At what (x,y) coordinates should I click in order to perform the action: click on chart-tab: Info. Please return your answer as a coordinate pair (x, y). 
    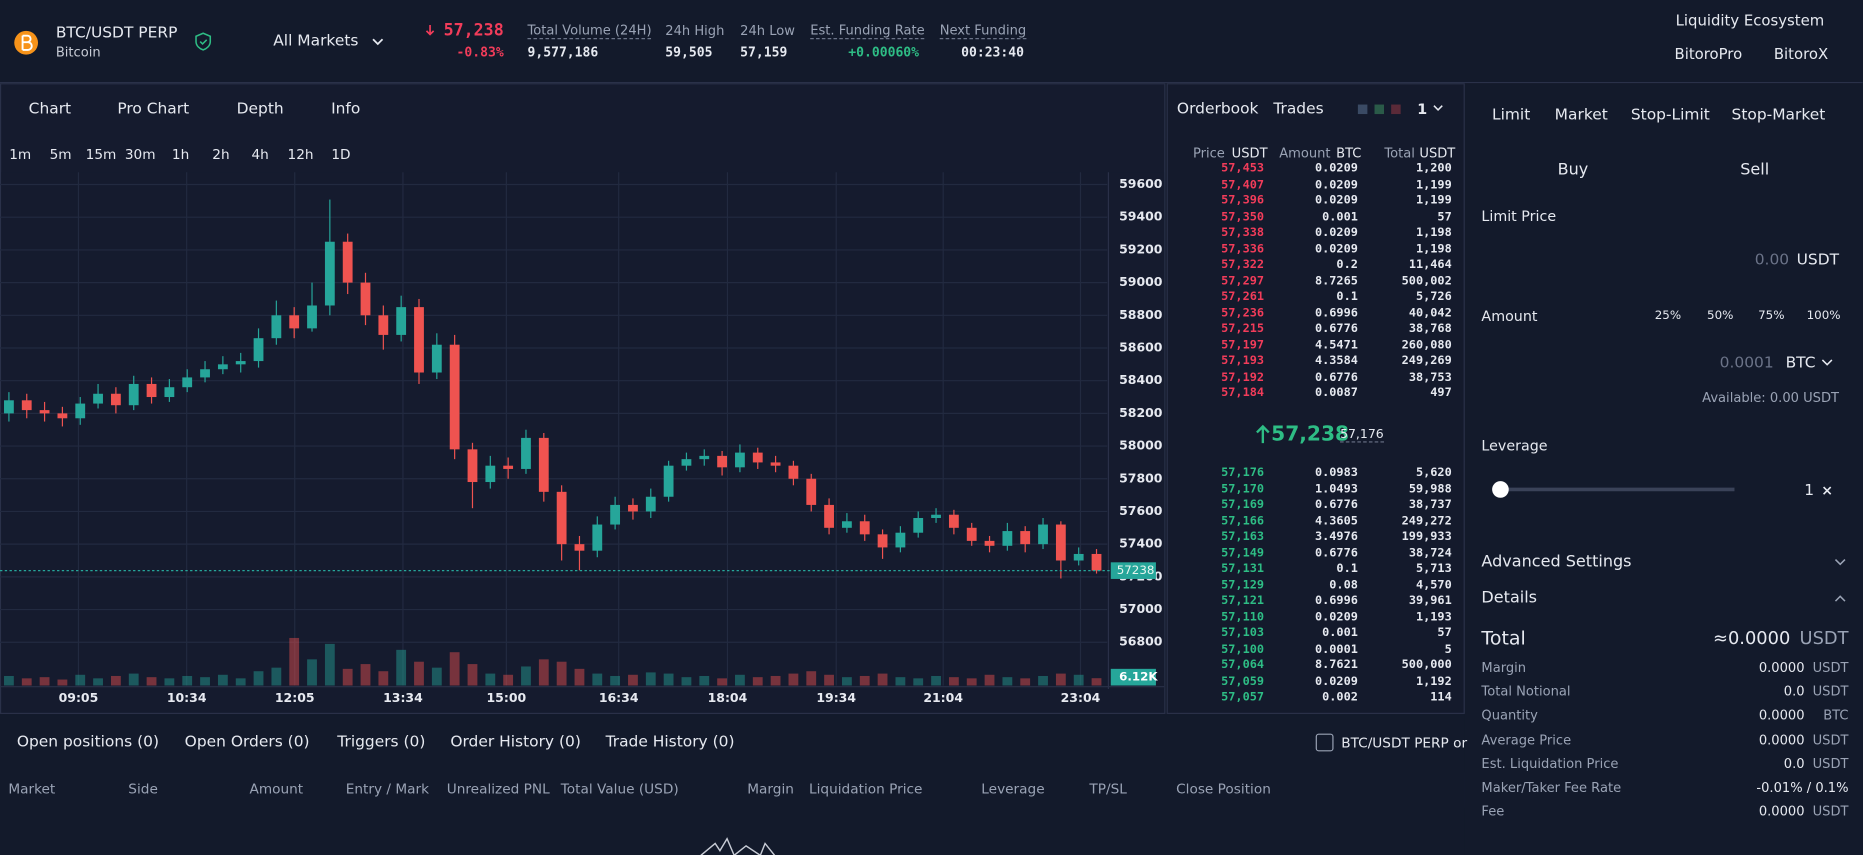
    Looking at the image, I should click on (346, 109).